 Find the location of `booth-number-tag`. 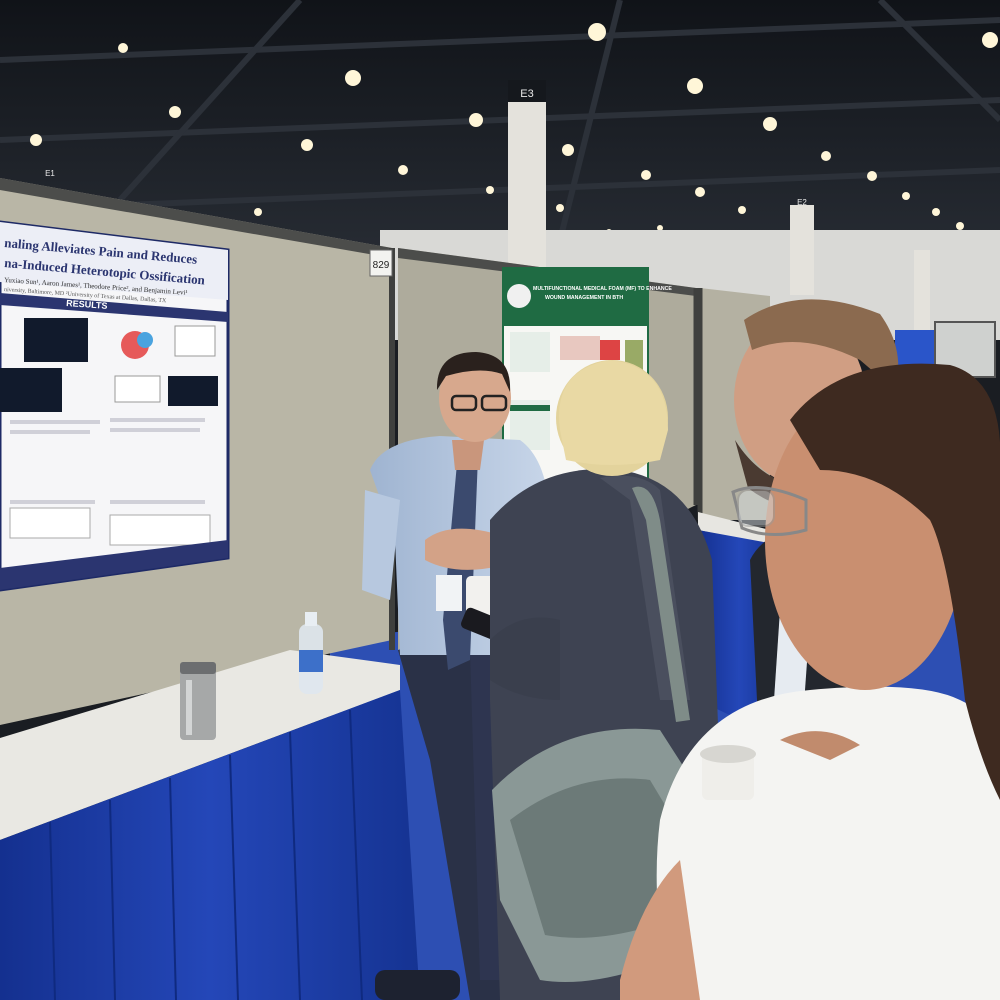

booth-number-tag is located at coordinates (381, 263).